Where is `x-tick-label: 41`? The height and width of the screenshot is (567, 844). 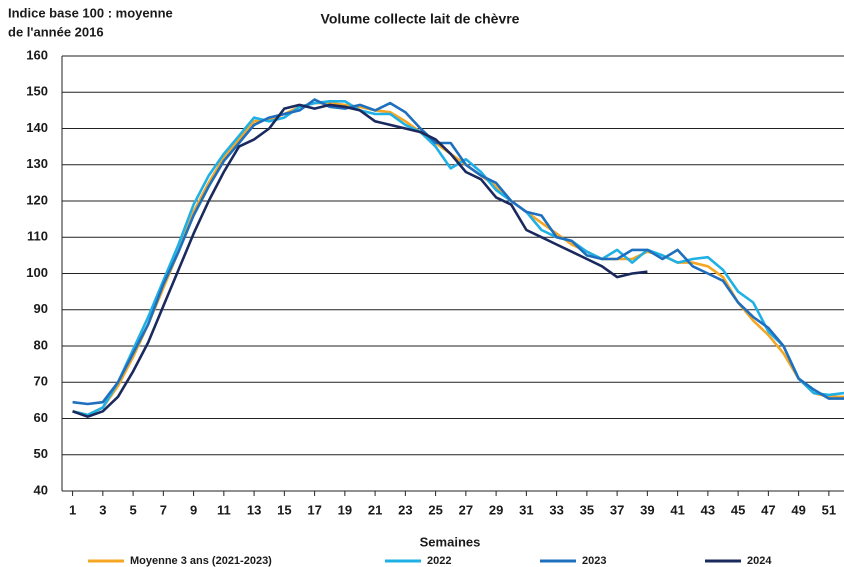 x-tick-label: 41 is located at coordinates (677, 509).